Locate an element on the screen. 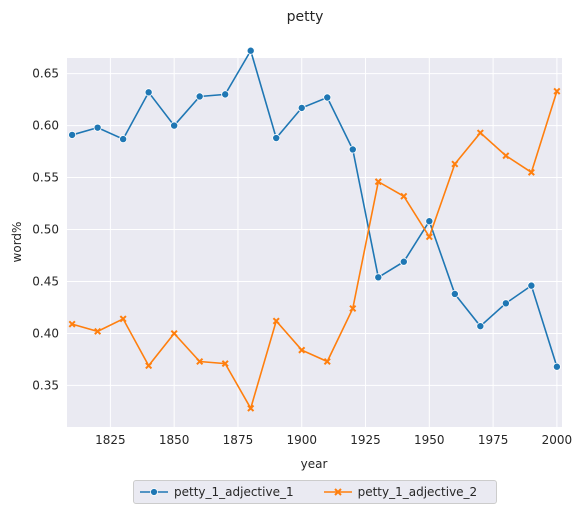 The image size is (582, 515). x-tick-labels: 1825 1850 1875 1900 1925 1950 1975 2000 is located at coordinates (333, 440).